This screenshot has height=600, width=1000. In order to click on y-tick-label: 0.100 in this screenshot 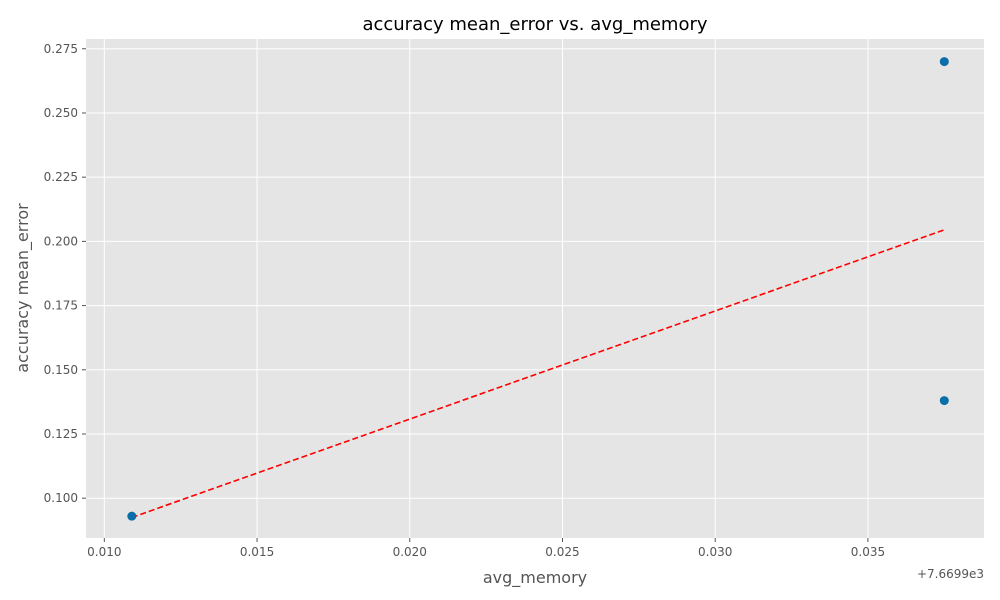, I will do `click(61, 498)`.